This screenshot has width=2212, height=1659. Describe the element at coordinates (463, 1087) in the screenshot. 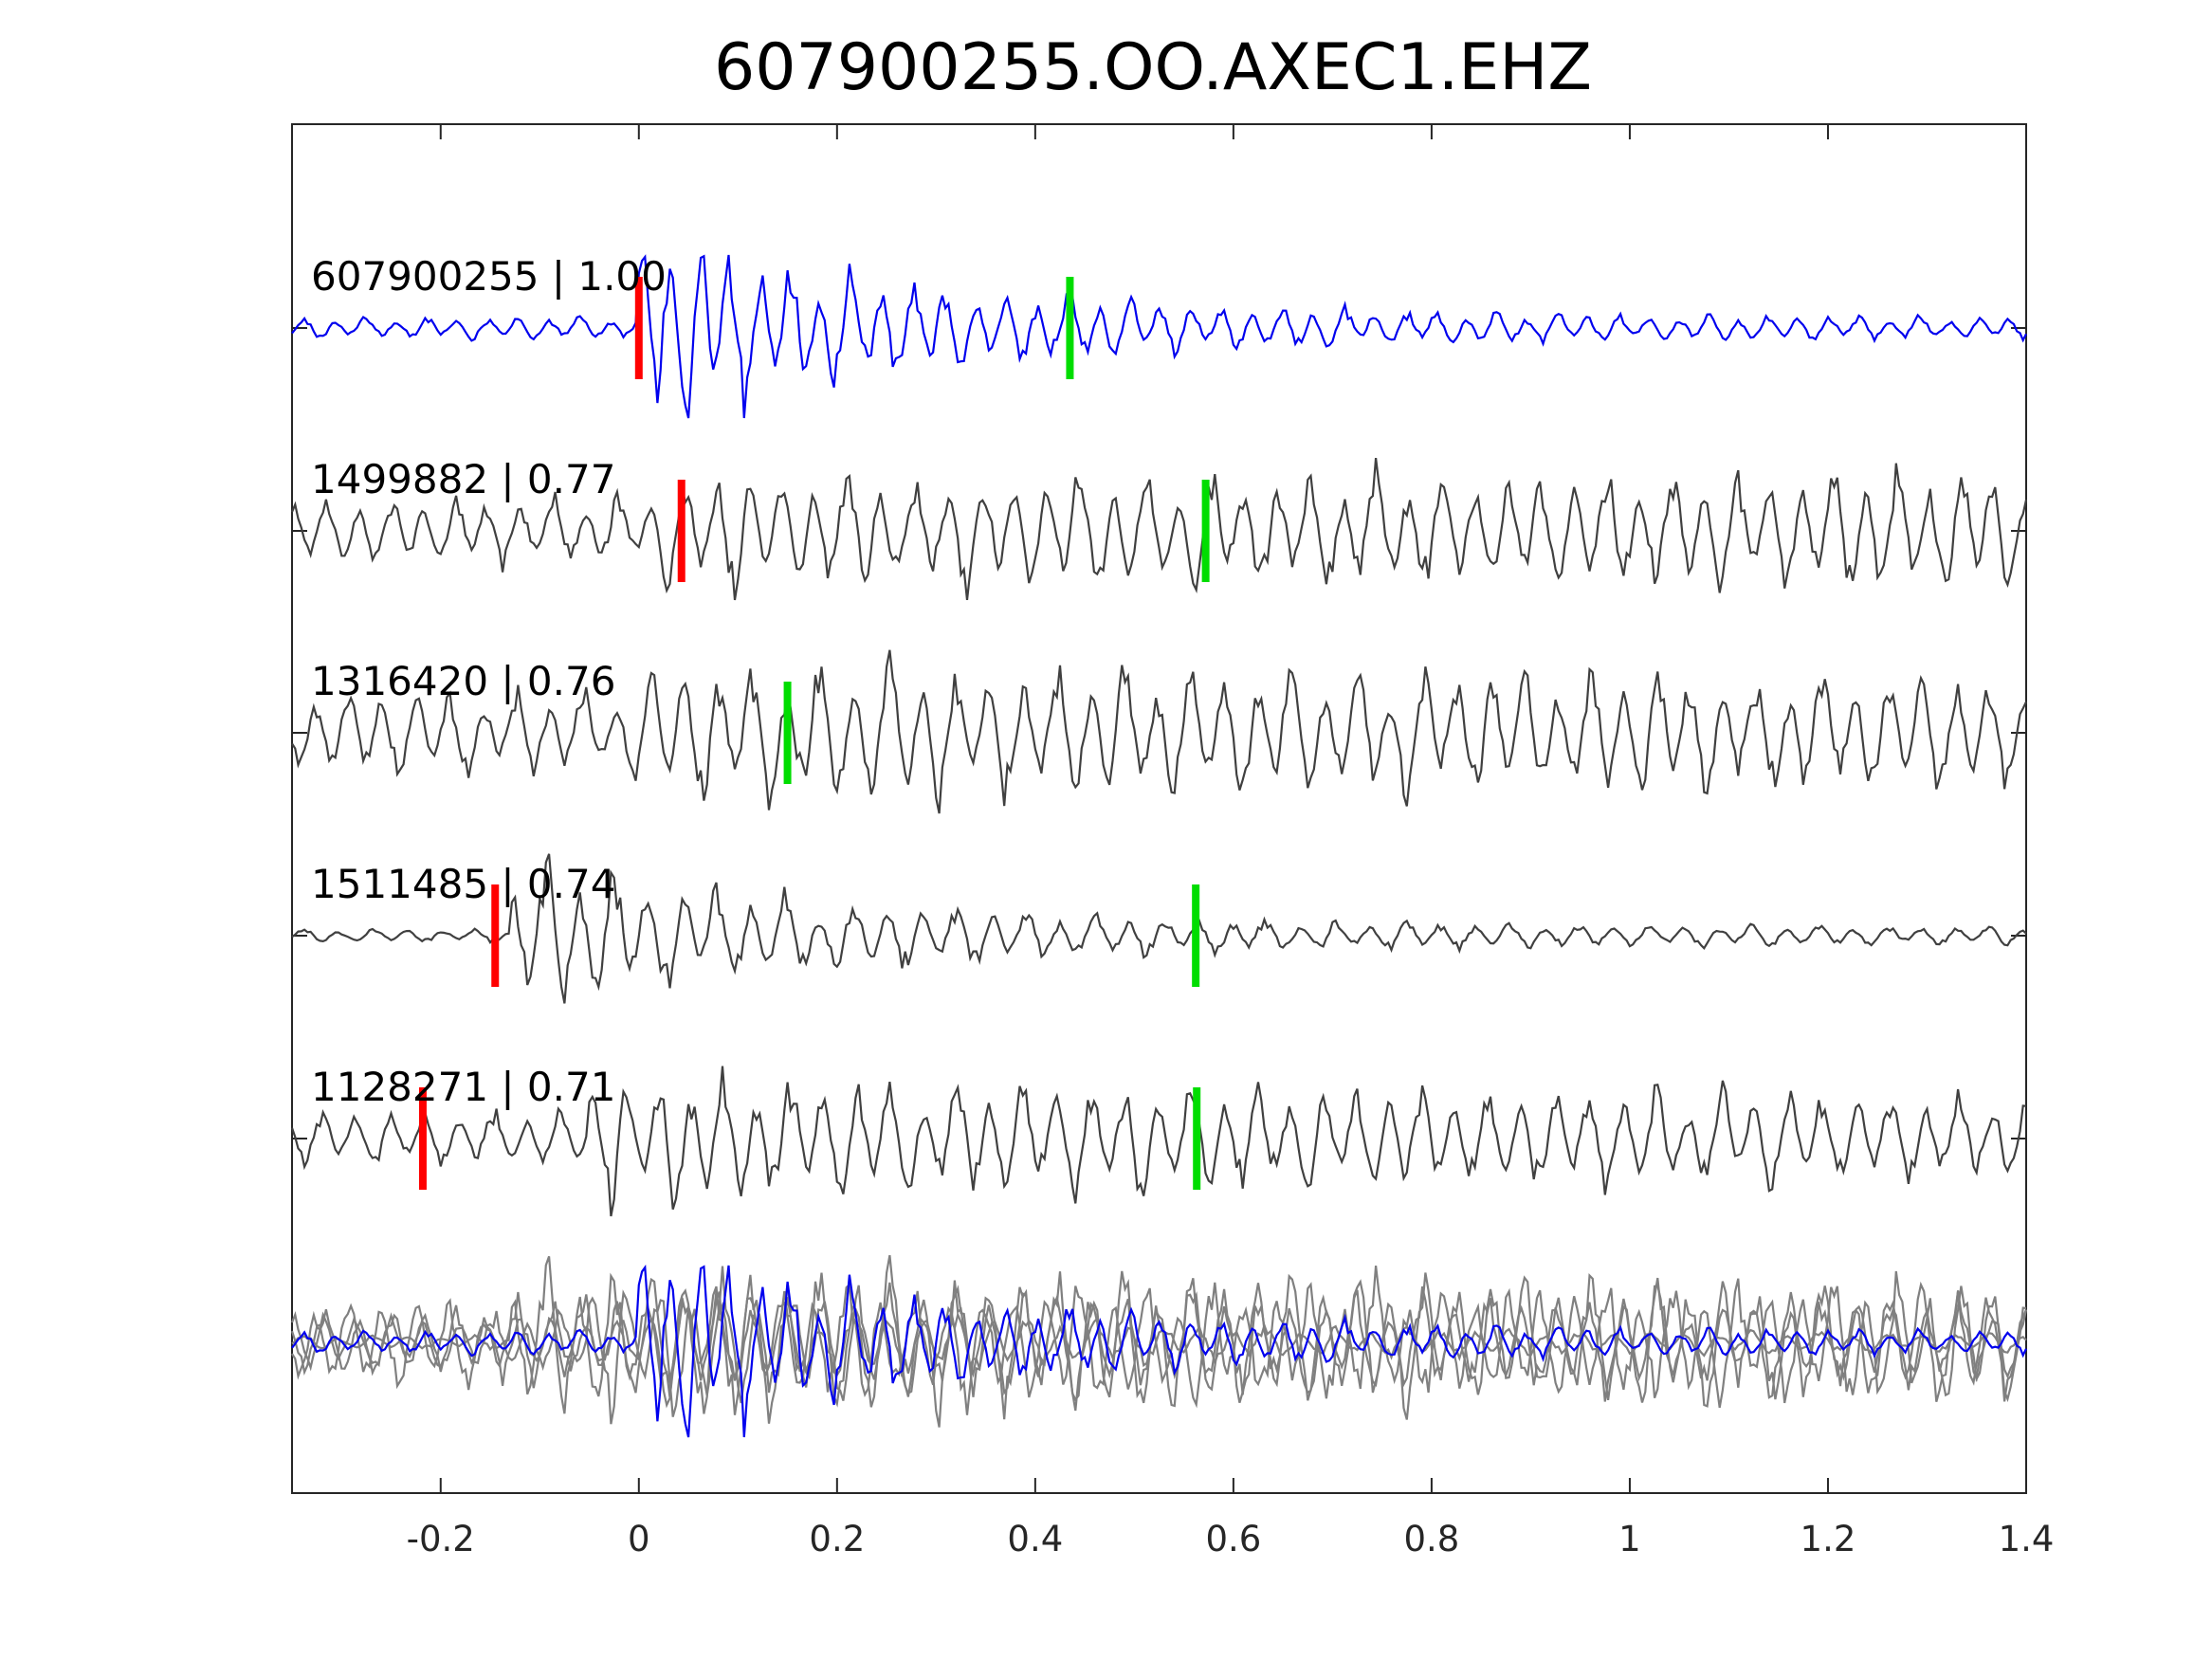

I see `trace-label-1128271: 1128271 | 0.71` at that location.